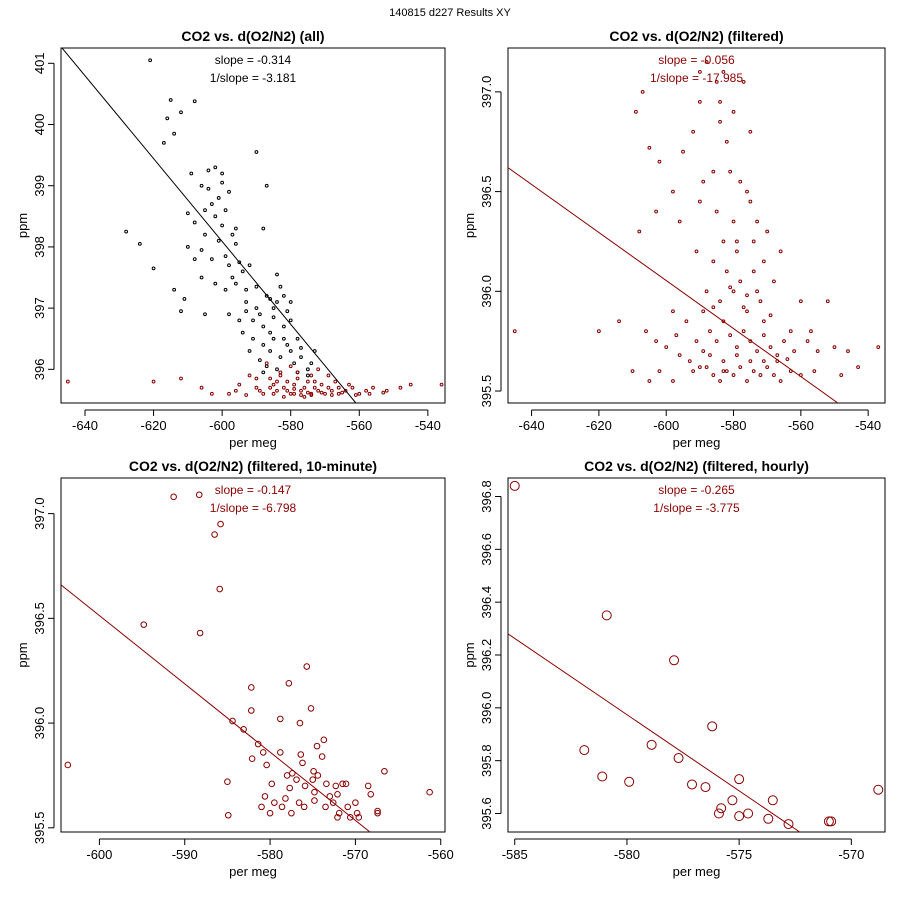 This screenshot has height=900, width=900. I want to click on chart-1-x-tick-label: -640, so click(532, 425).